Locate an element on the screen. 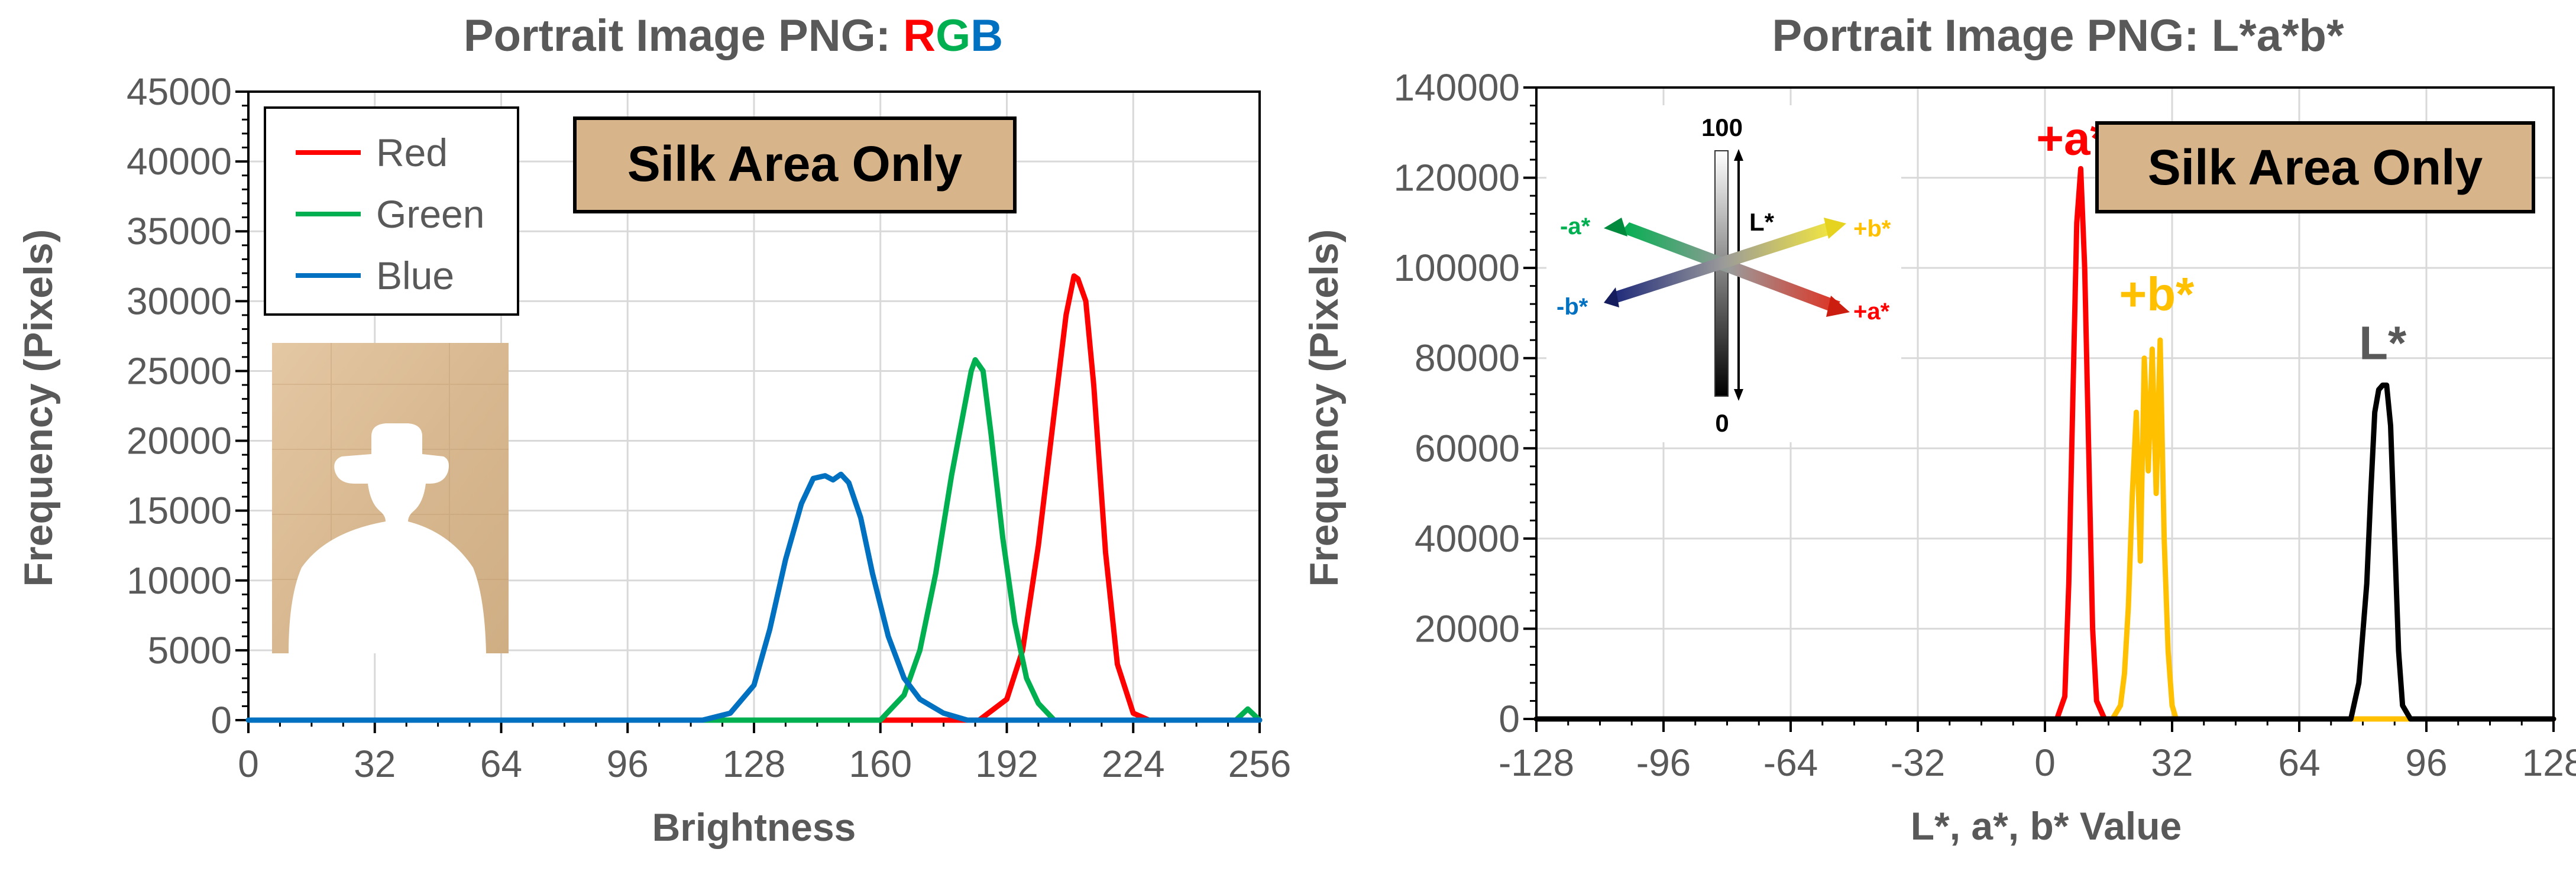  rgb-x-tick-label: 192 is located at coordinates (1007, 764).